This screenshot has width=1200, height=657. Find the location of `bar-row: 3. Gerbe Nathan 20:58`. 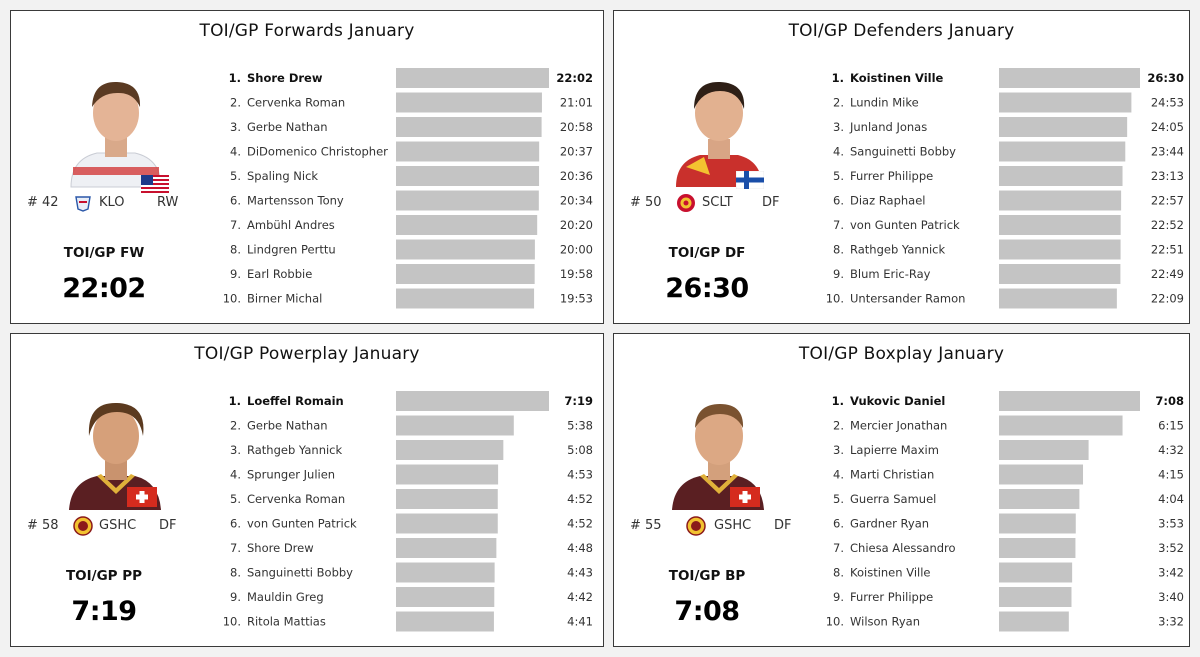

bar-row: 3. Gerbe Nathan 20:58 is located at coordinates (411, 127).